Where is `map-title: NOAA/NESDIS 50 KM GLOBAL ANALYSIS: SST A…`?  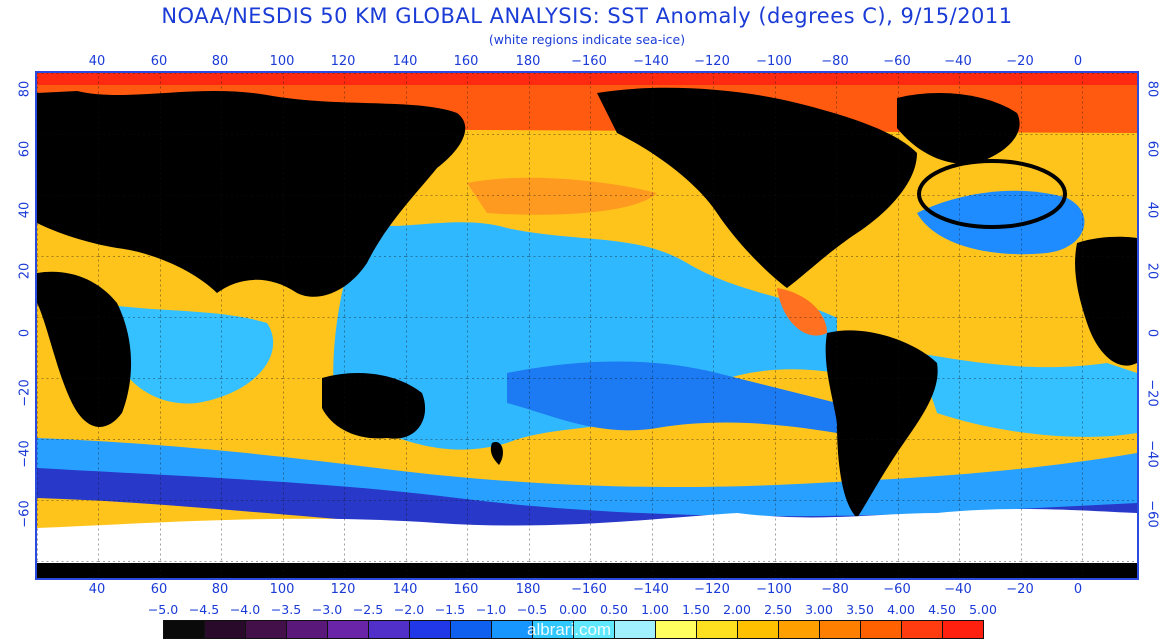 map-title: NOAA/NESDIS 50 KM GLOBAL ANALYSIS: SST A… is located at coordinates (587, 16).